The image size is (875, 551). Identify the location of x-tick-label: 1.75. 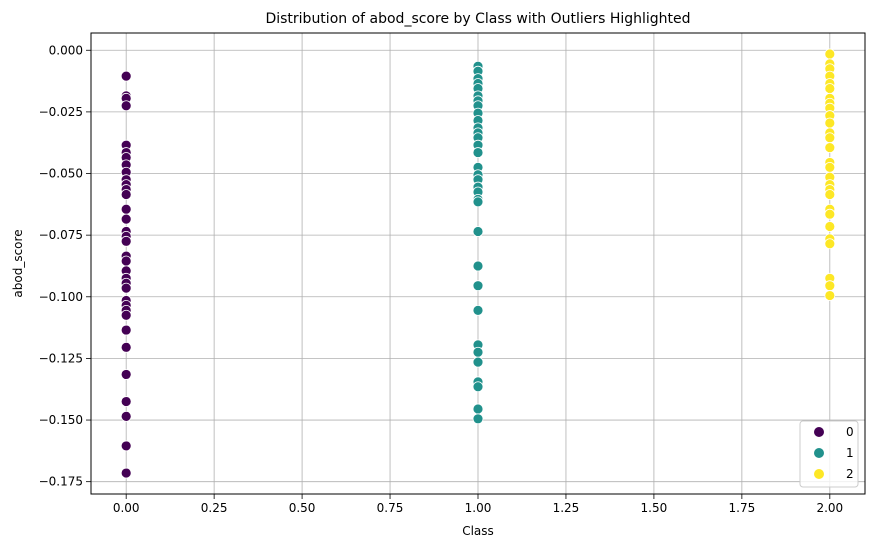
(742, 508).